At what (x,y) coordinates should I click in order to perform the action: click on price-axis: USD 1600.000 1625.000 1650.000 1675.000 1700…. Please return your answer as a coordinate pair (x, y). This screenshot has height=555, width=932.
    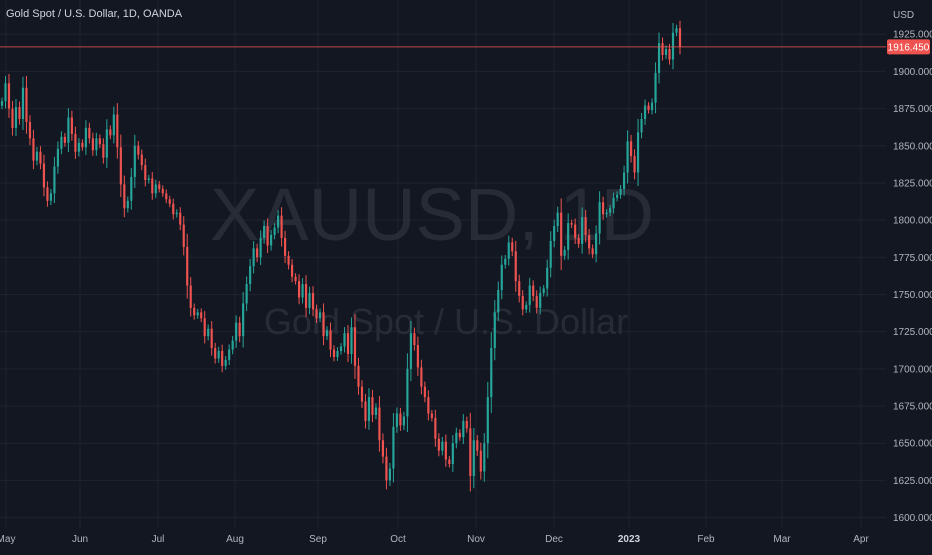
    Looking at the image, I should click on (909, 264).